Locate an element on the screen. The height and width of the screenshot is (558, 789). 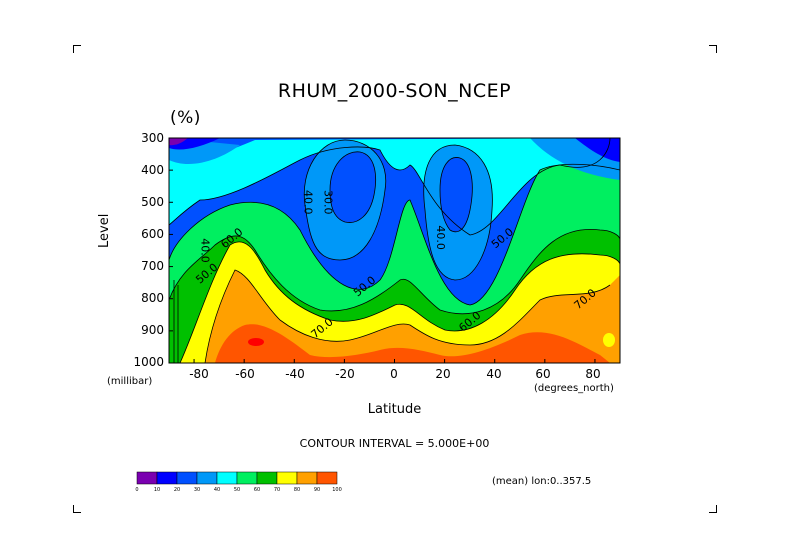
colorbar-label: 100 is located at coordinates (337, 490).